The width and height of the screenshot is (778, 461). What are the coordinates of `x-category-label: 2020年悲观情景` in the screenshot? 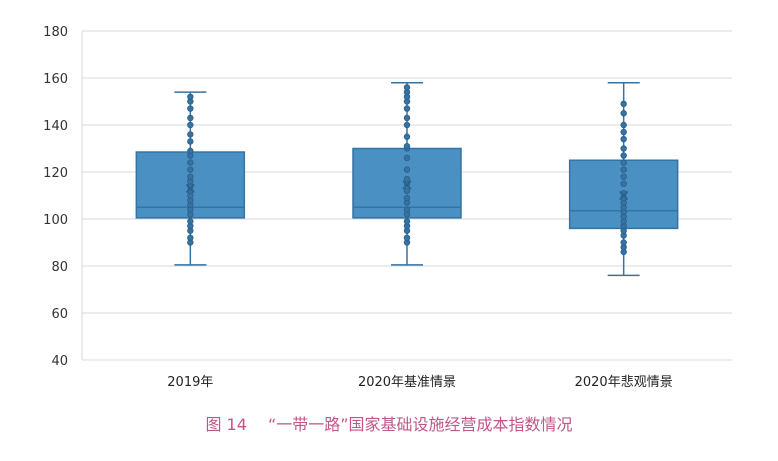 It's located at (624, 382).